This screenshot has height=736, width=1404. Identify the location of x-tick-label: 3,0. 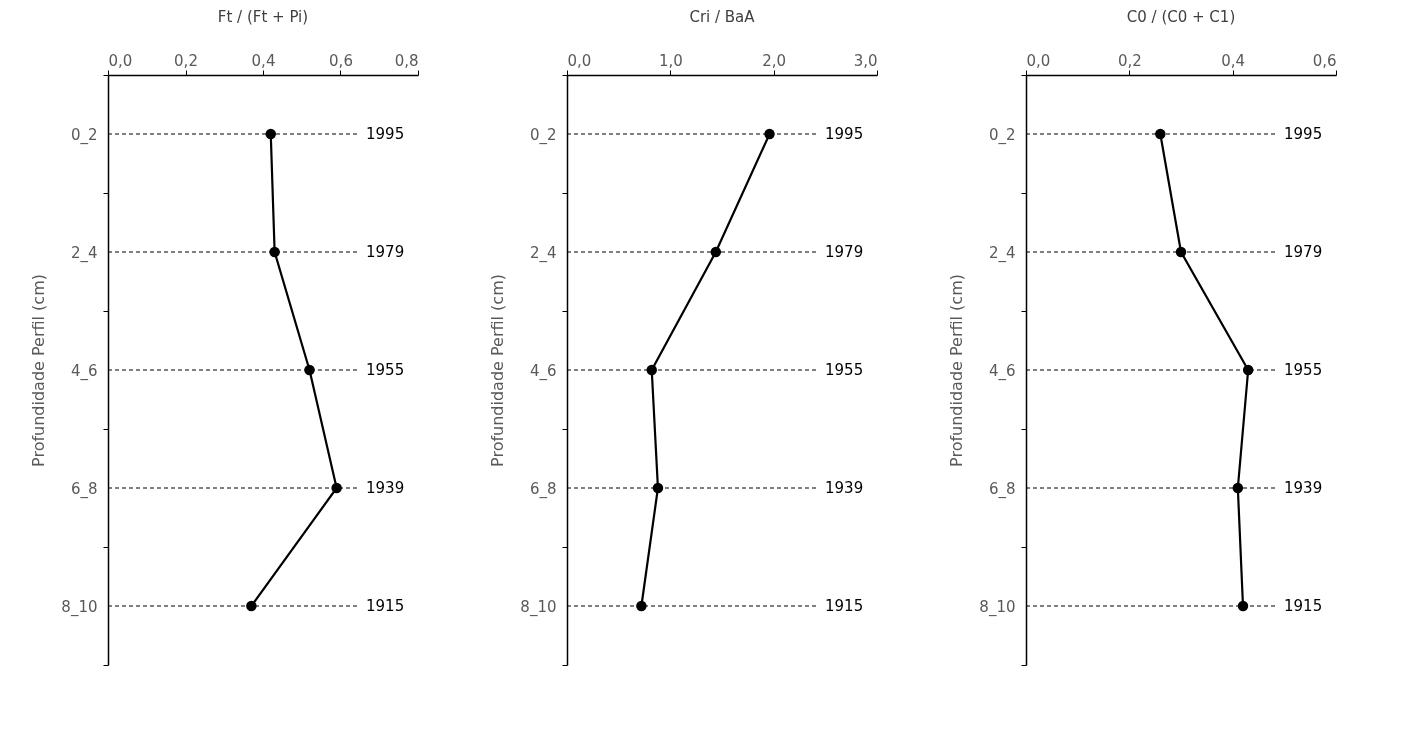
(865, 60).